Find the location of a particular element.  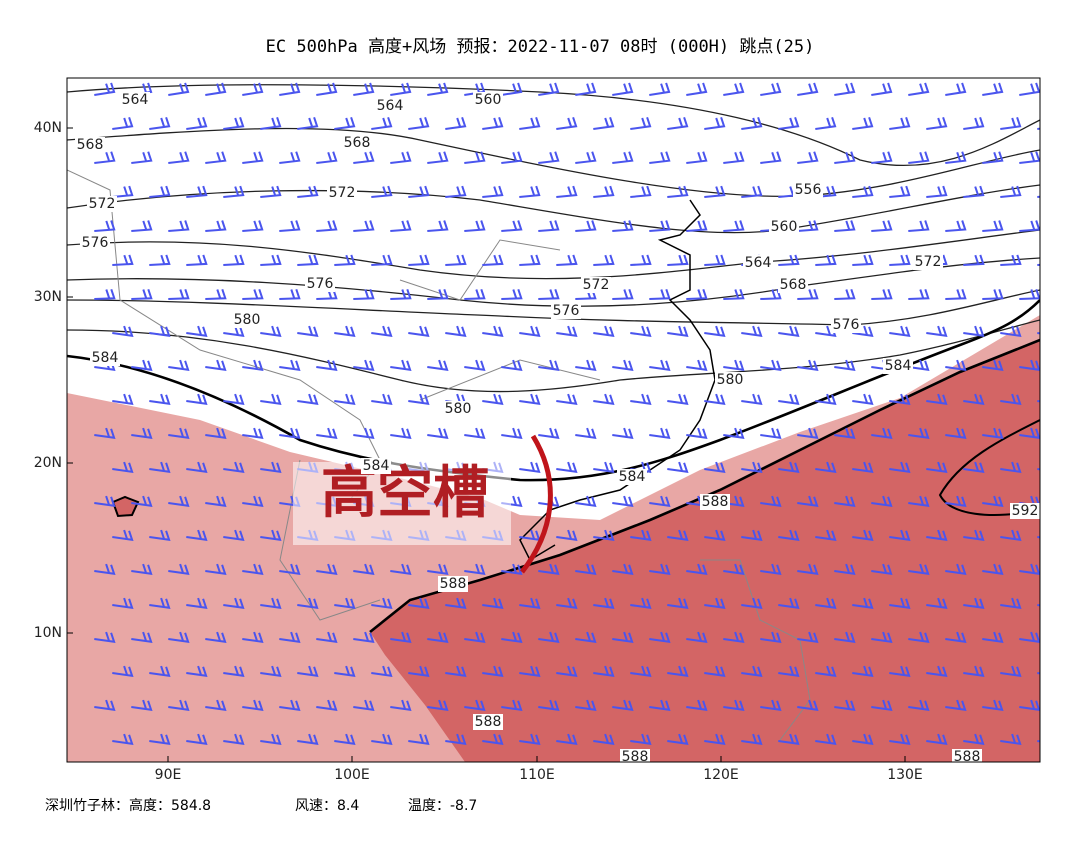

y-tick-label: 10N is located at coordinates (48, 633).